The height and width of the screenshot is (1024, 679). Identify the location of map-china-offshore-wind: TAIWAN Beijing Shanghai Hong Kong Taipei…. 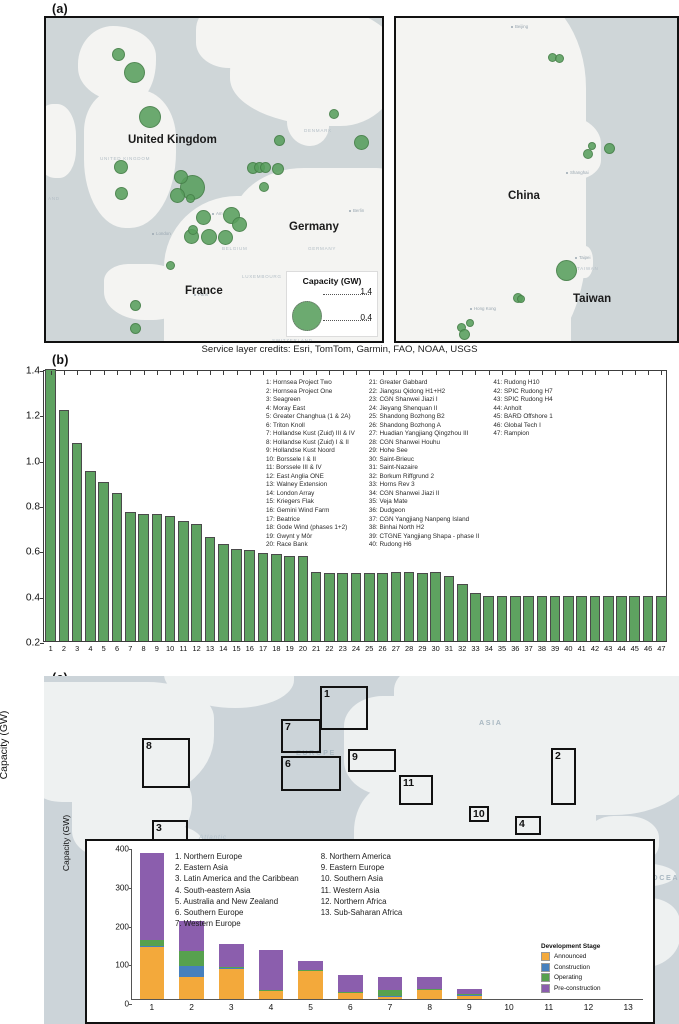
(536, 179).